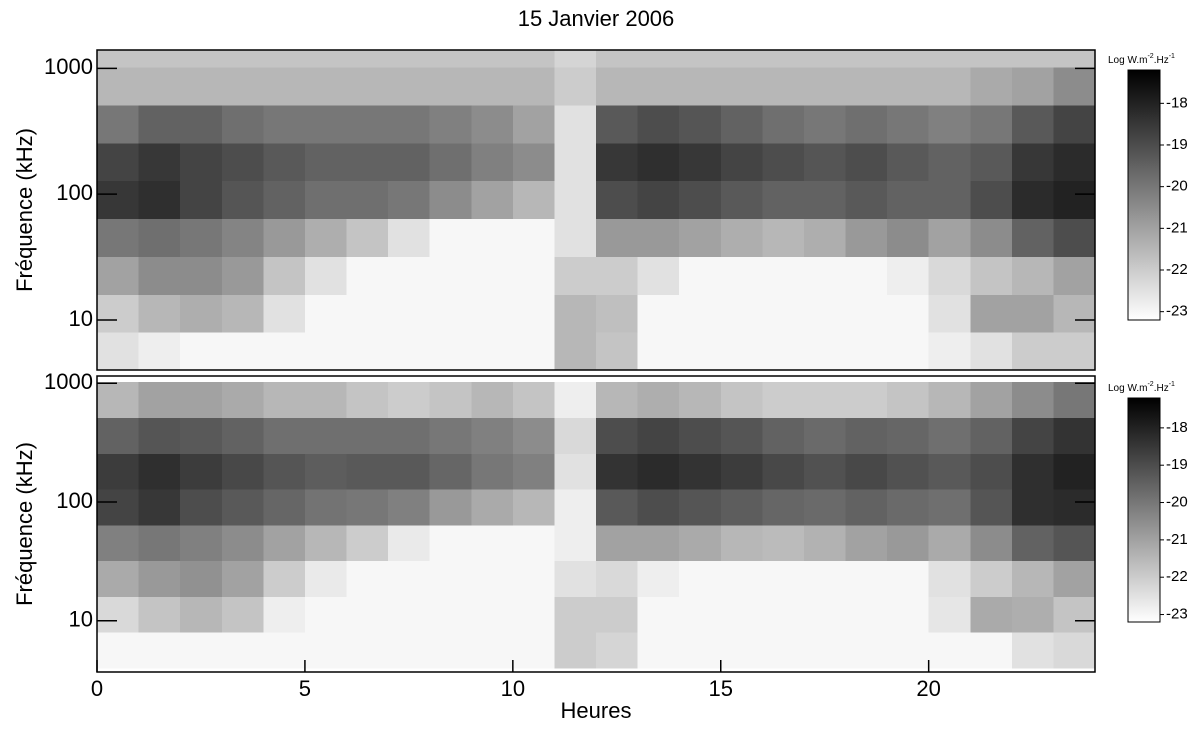 The image size is (1204, 754). Describe the element at coordinates (1177, 502) in the screenshot. I see `colorbar-tick-label: -20` at that location.